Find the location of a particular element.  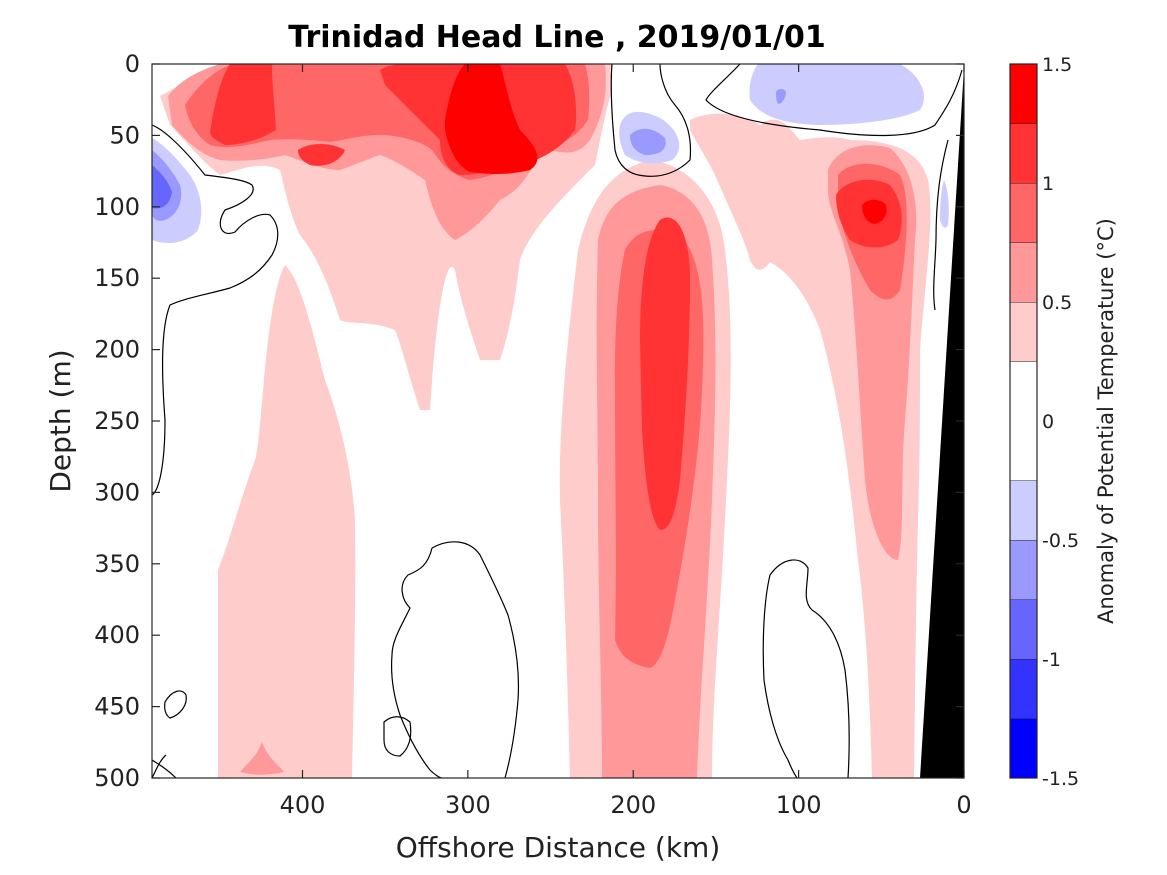

y-tick-label: 250 is located at coordinates (117, 421).